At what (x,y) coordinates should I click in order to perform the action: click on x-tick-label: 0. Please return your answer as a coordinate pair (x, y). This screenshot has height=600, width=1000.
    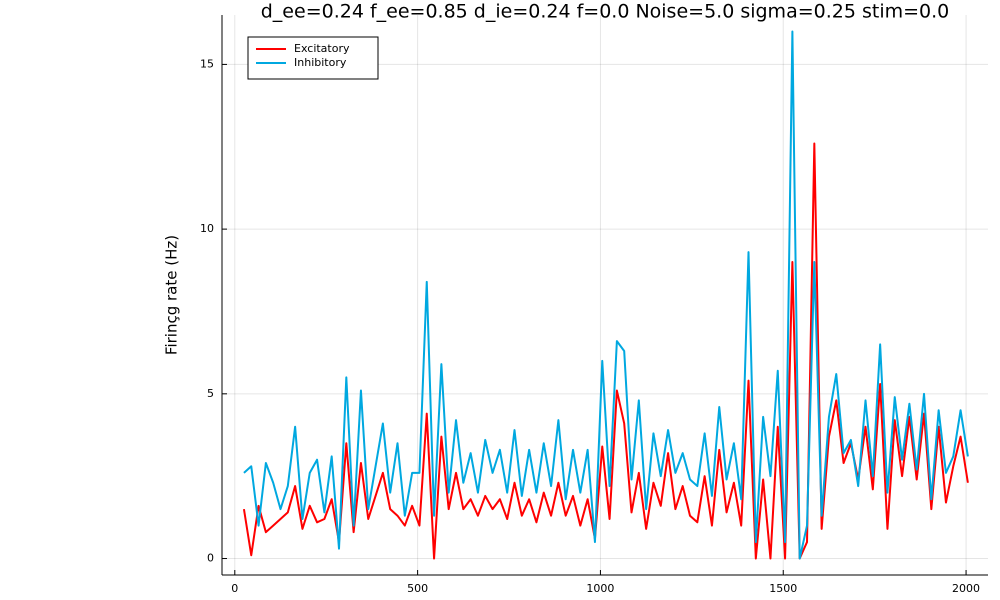
    Looking at the image, I should click on (234, 588).